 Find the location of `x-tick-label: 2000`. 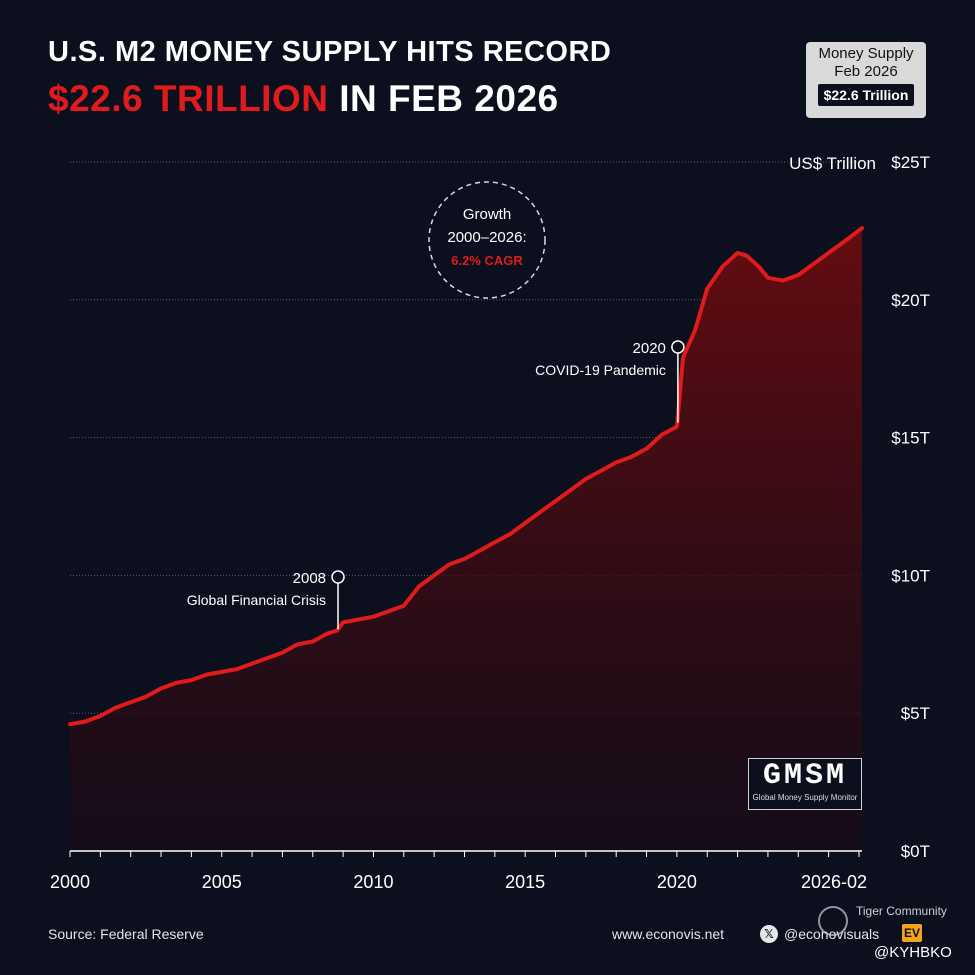

x-tick-label: 2000 is located at coordinates (70, 882).